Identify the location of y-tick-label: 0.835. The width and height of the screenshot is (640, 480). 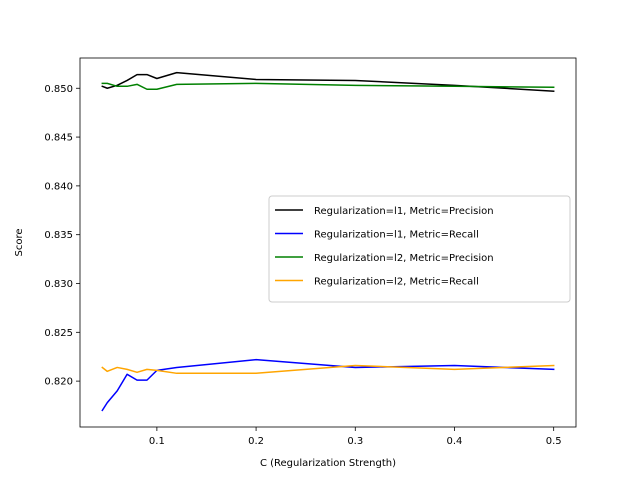
(58, 235).